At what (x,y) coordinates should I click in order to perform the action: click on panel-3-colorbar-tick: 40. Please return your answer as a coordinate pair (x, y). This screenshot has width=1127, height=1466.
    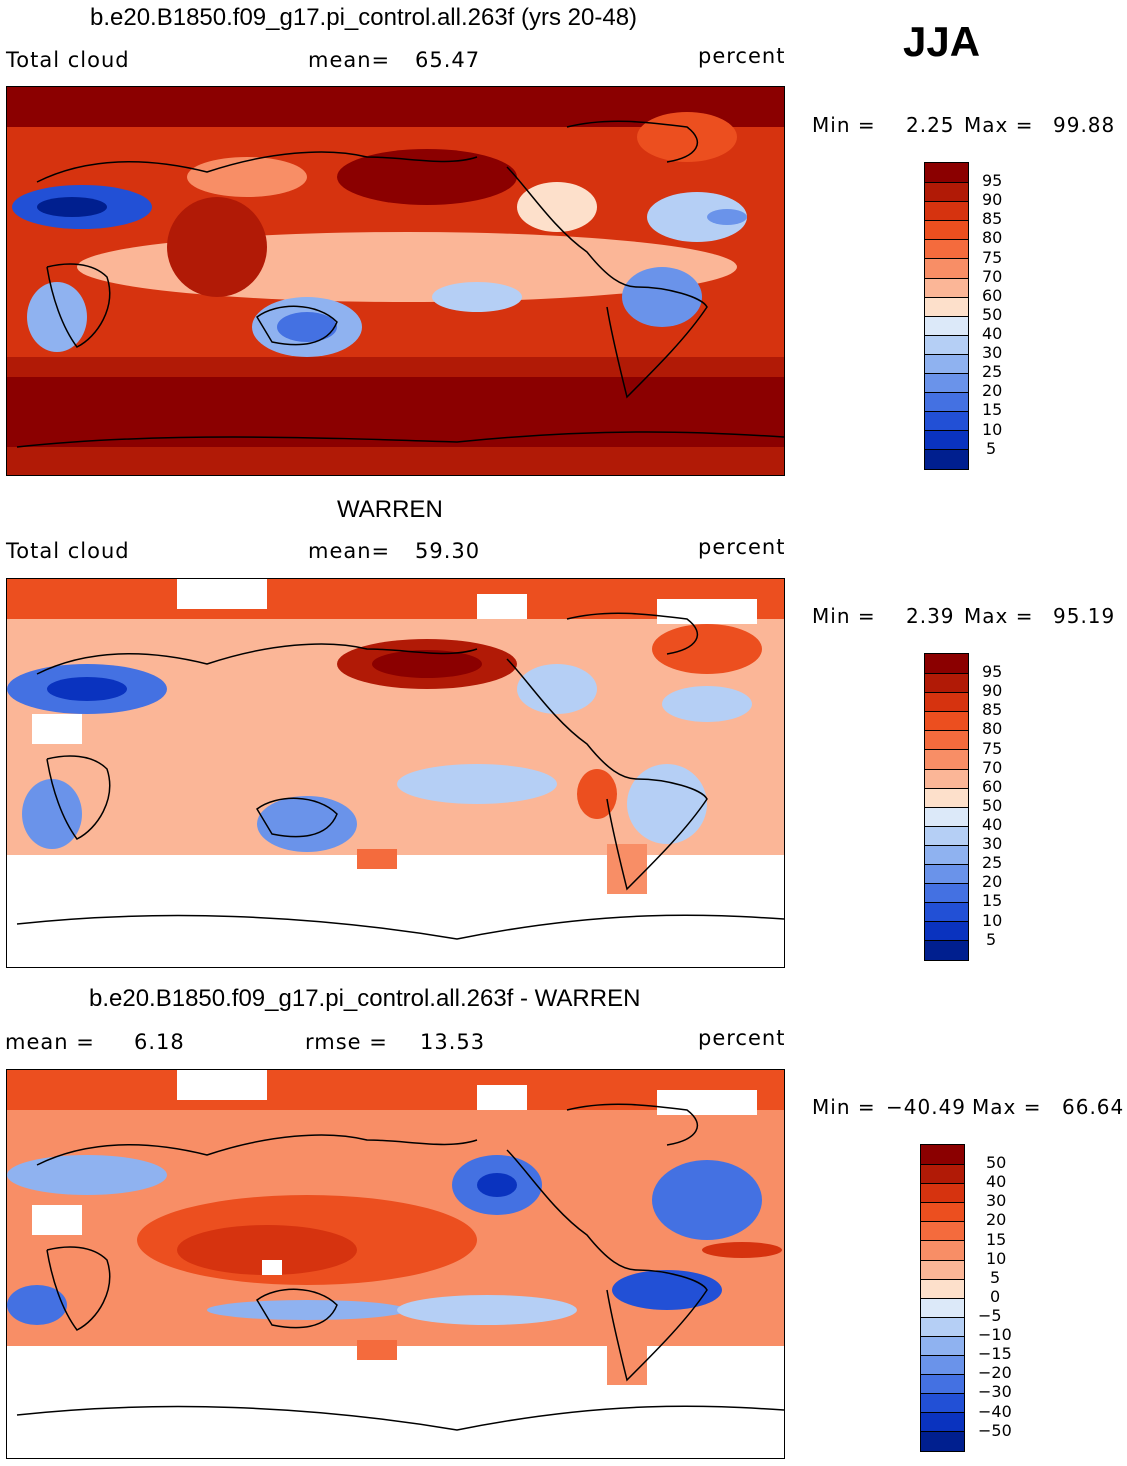
    Looking at the image, I should click on (996, 1181).